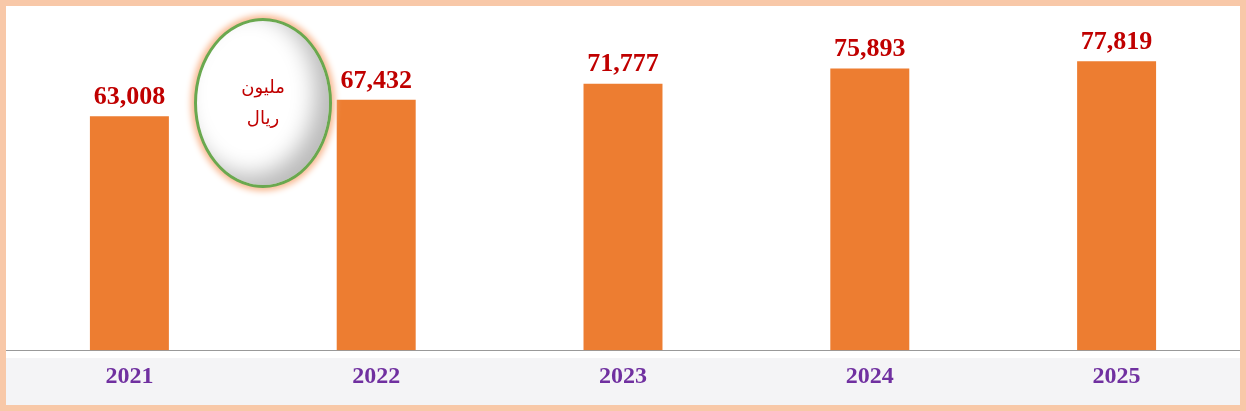 This screenshot has width=1246, height=411. I want to click on x-tick-label: 2023, so click(623, 374).